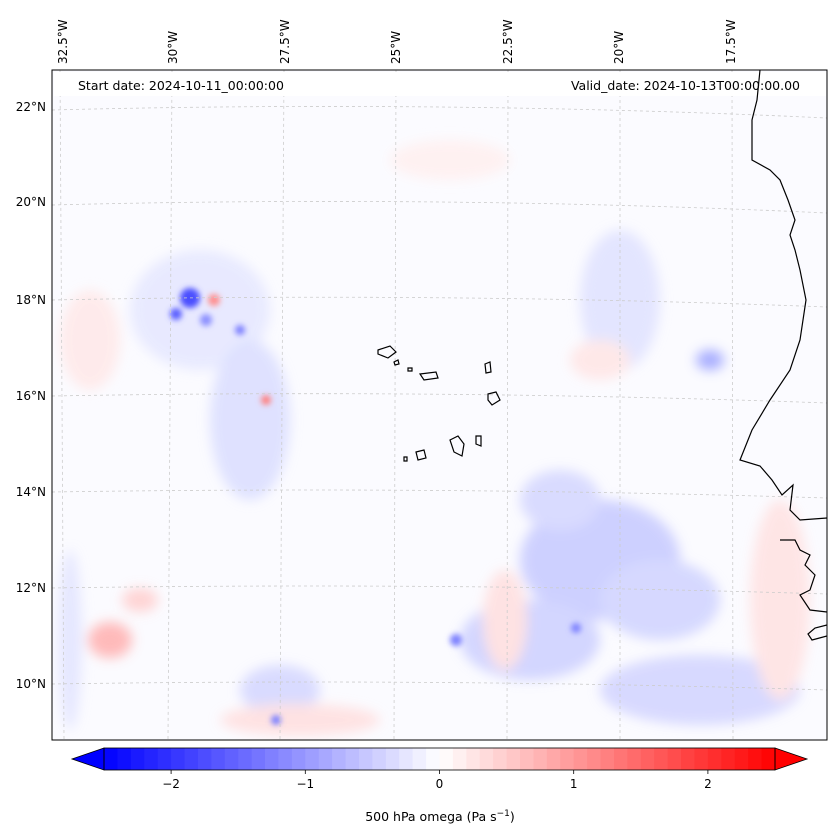 The height and width of the screenshot is (839, 837). I want to click on header-strip, so click(440, 84).